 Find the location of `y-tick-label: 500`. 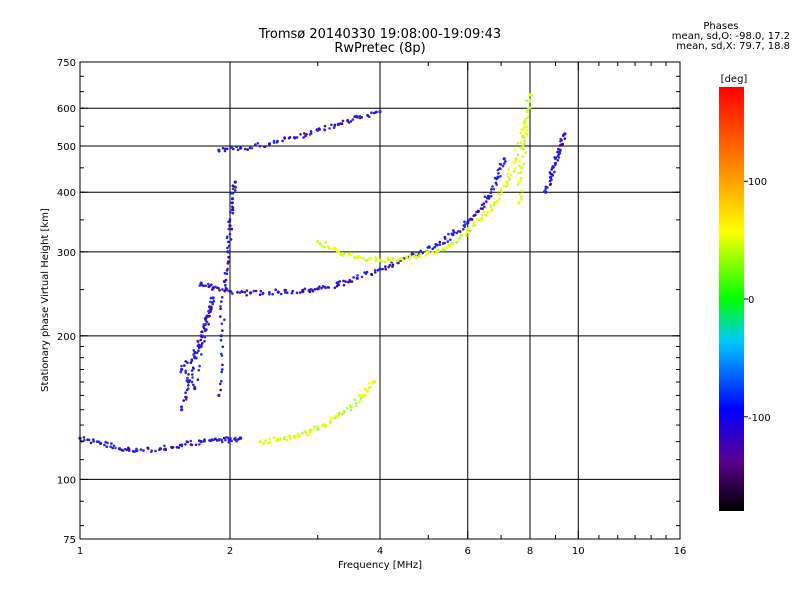

y-tick-label: 500 is located at coordinates (66, 147).